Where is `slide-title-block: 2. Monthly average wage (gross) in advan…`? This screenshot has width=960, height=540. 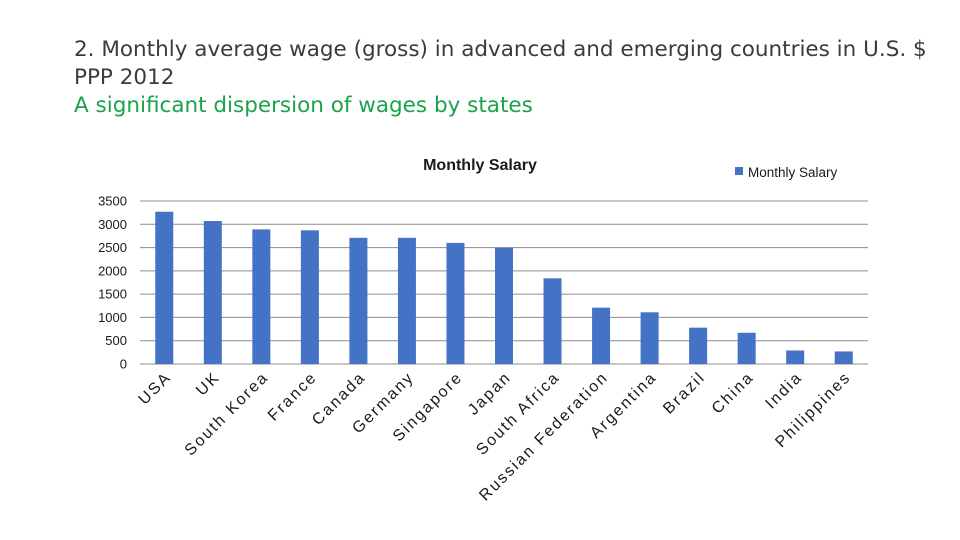 slide-title-block: 2. Monthly average wage (gross) in advan… is located at coordinates (504, 78).